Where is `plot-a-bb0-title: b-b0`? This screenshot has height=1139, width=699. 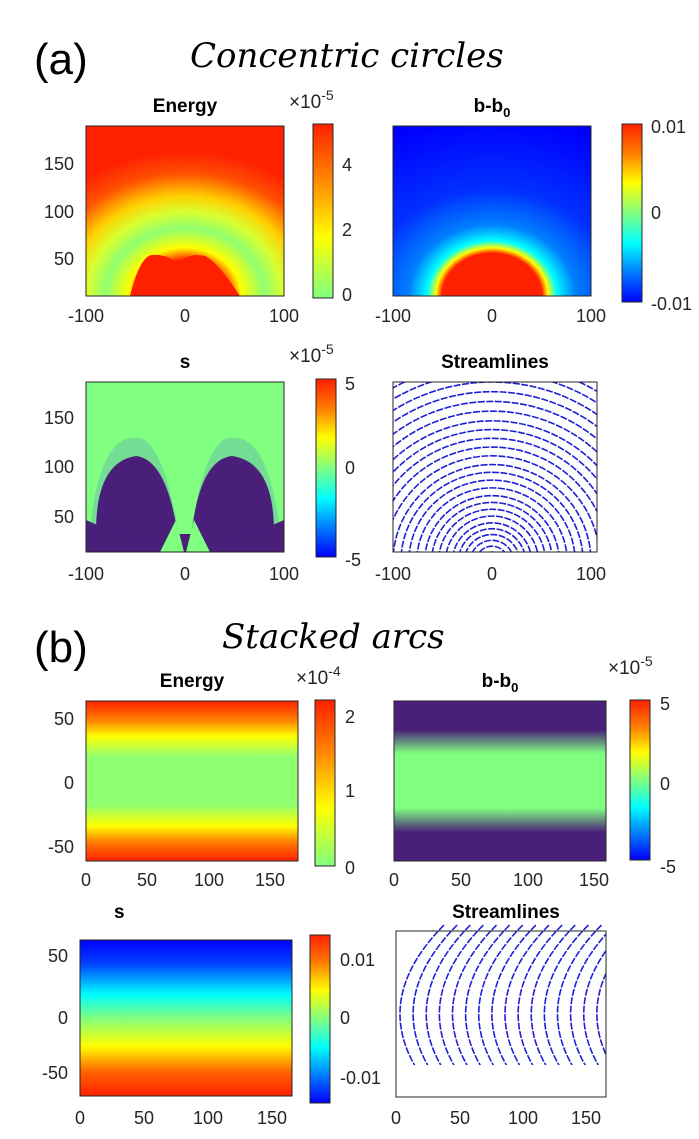
plot-a-bb0-title: b-b0 is located at coordinates (492, 108).